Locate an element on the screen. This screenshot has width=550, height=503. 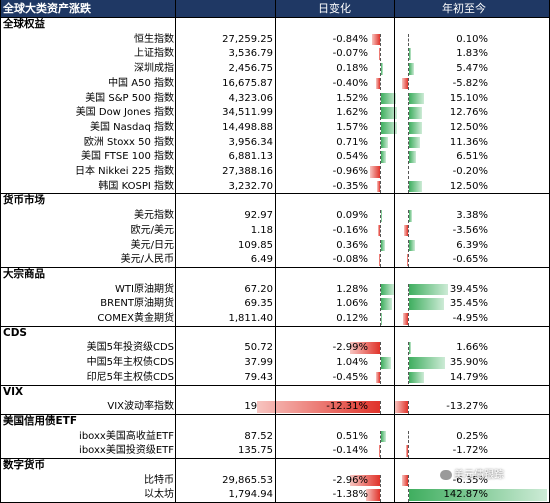
asset-name: WTI原油期货 is located at coordinates (144, 289).